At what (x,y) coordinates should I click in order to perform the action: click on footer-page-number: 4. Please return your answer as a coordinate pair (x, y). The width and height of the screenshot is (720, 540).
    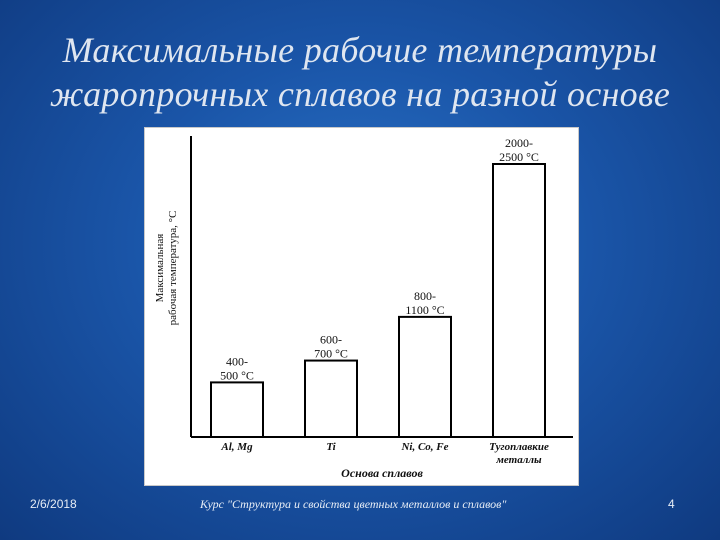
    Looking at the image, I should click on (671, 504).